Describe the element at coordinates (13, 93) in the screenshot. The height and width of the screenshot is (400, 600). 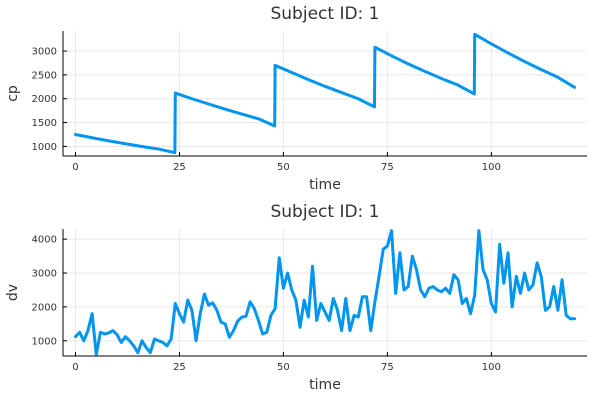
I see `y-axis-label: cp` at that location.